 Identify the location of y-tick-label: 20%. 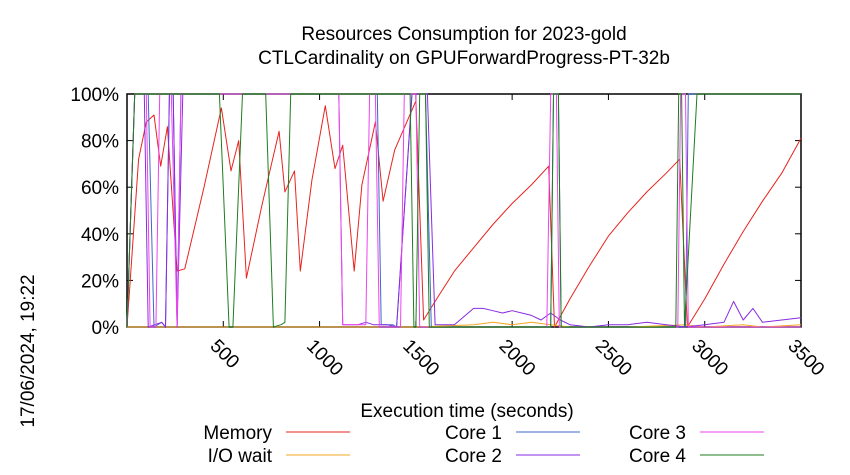
(100, 281).